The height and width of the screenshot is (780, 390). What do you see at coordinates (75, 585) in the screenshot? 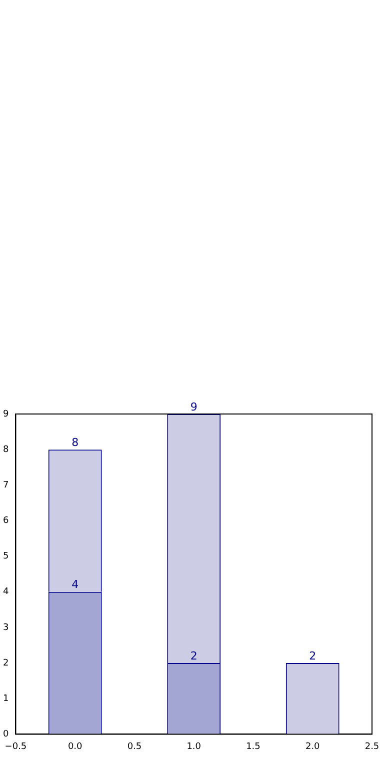
I see `data-label: 4` at bounding box center [75, 585].